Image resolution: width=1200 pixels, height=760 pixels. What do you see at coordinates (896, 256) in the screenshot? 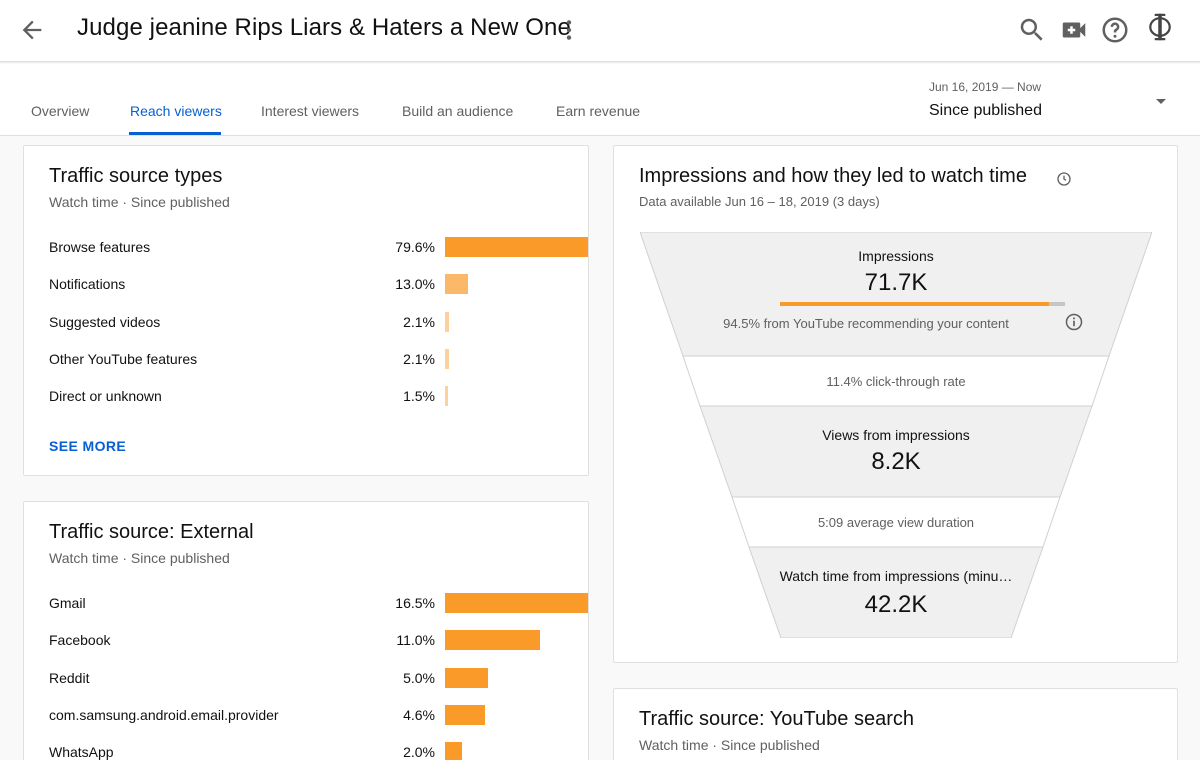
I see `impressions-label: Impressions` at bounding box center [896, 256].